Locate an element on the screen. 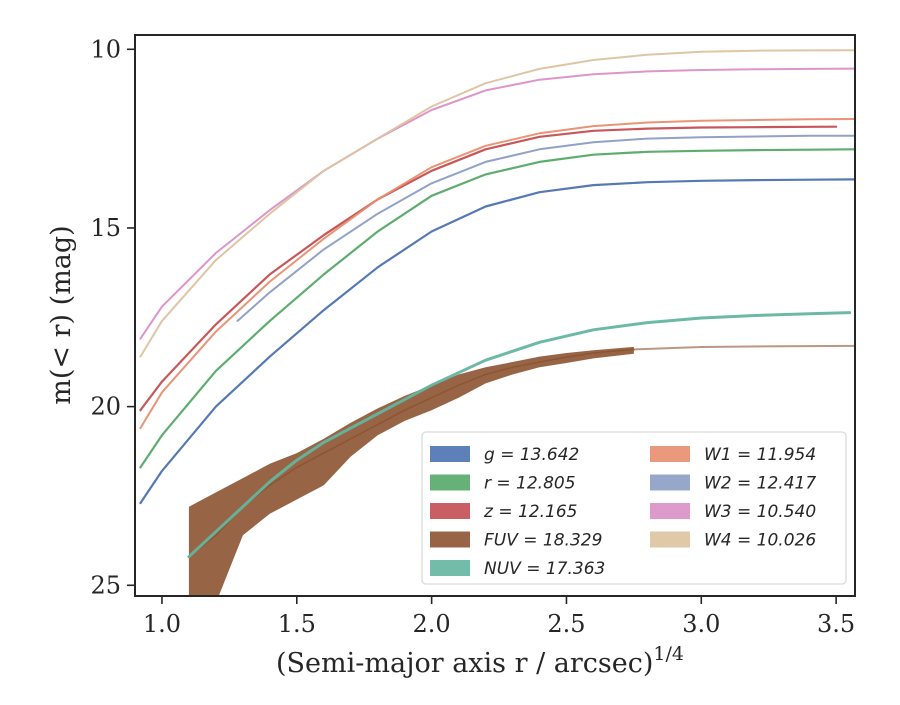  series-tail-fuv is located at coordinates (744, 347).